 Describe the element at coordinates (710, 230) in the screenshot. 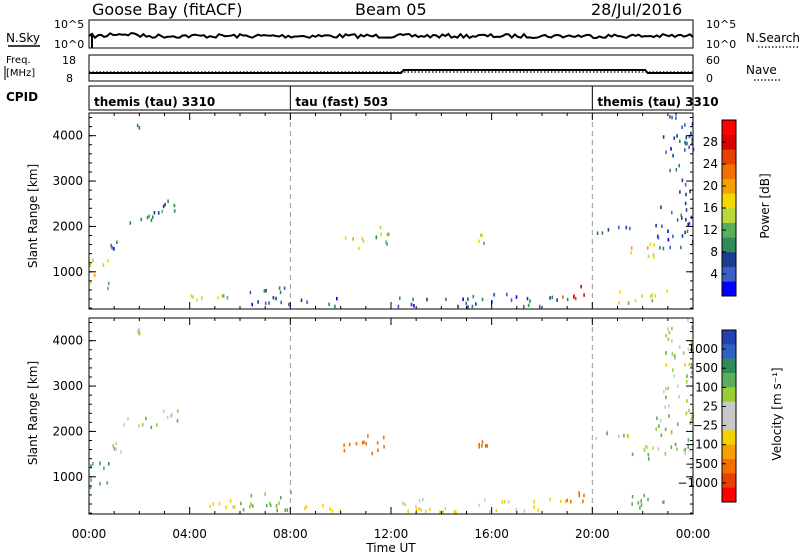

I see `colorbar-tick-label: 12` at that location.